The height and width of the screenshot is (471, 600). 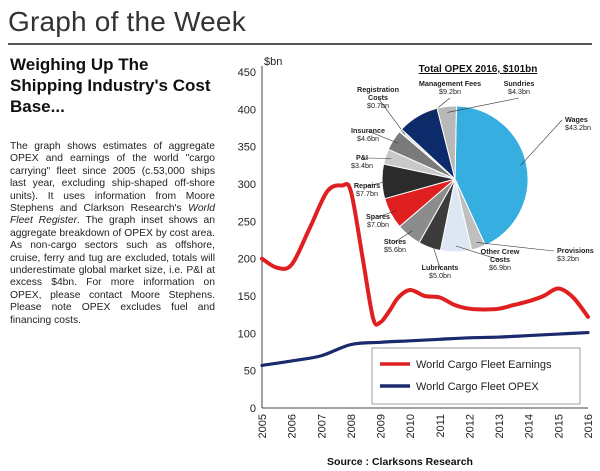 I want to click on y-tick-label: 100, so click(x=247, y=334).